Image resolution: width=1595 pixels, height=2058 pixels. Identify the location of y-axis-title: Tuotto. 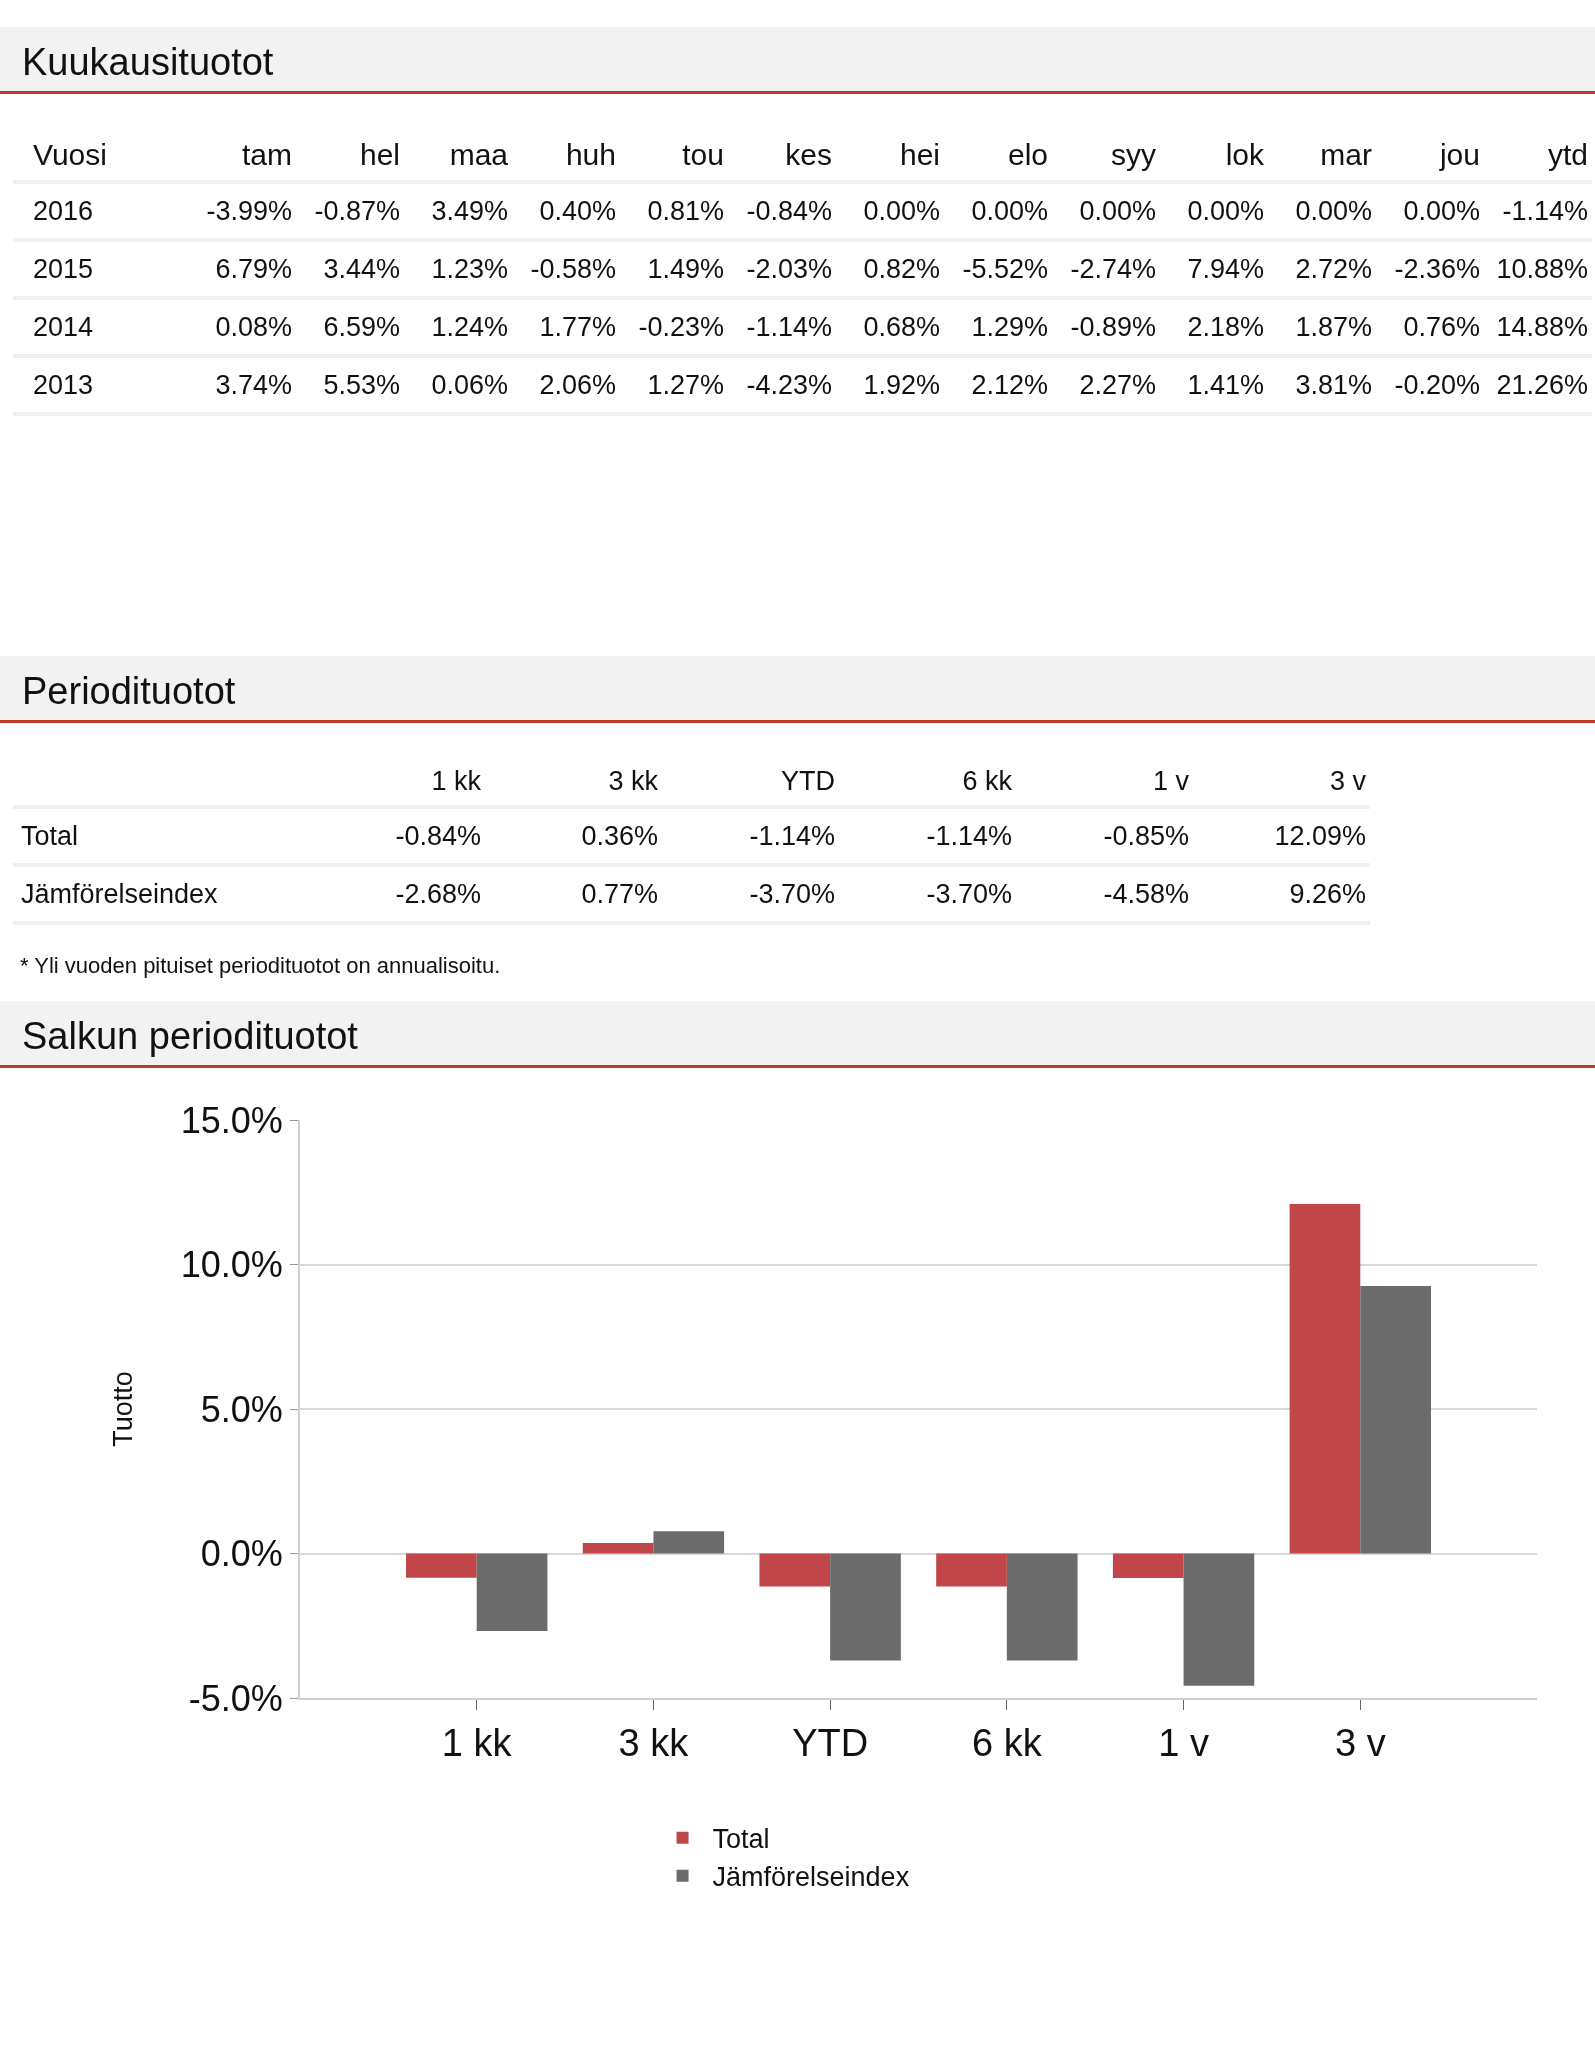
(123, 1409).